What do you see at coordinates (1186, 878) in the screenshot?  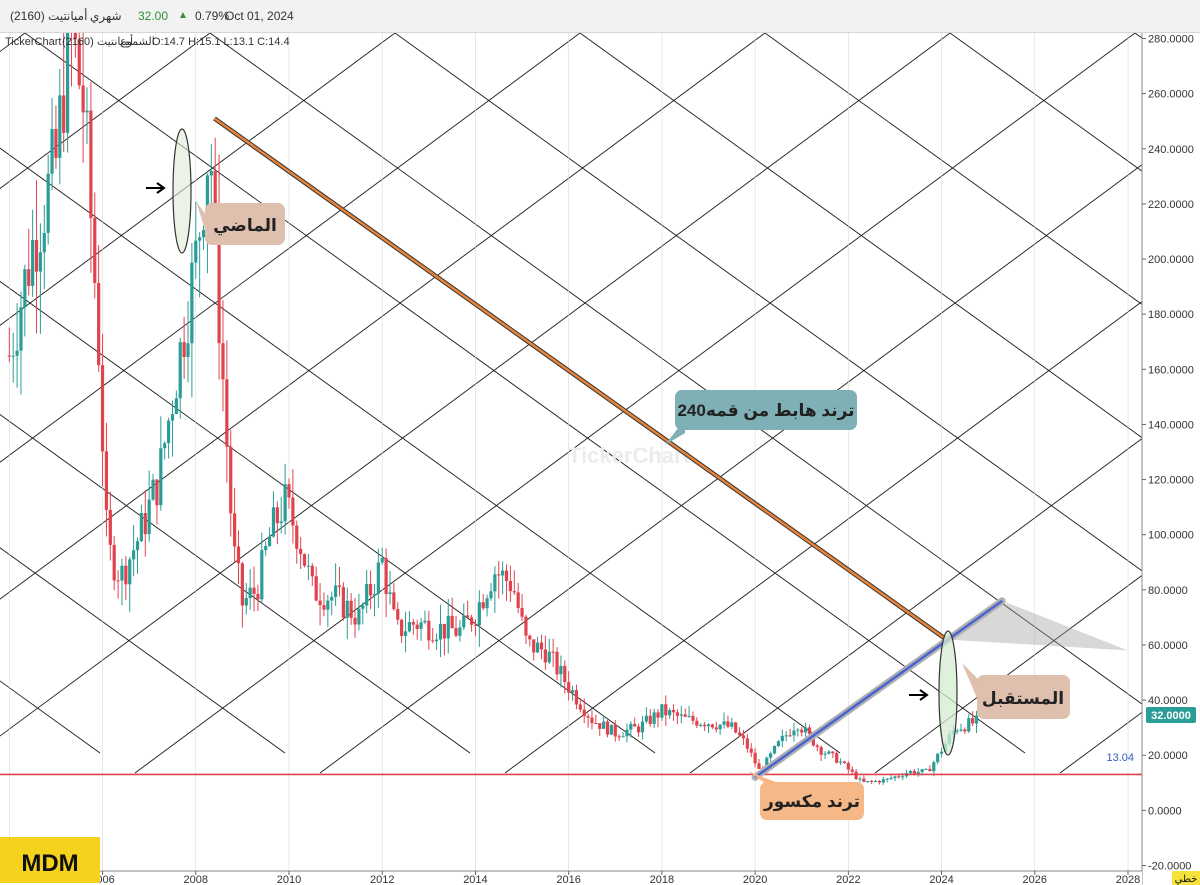 I see `scale-mode-button: خطي` at bounding box center [1186, 878].